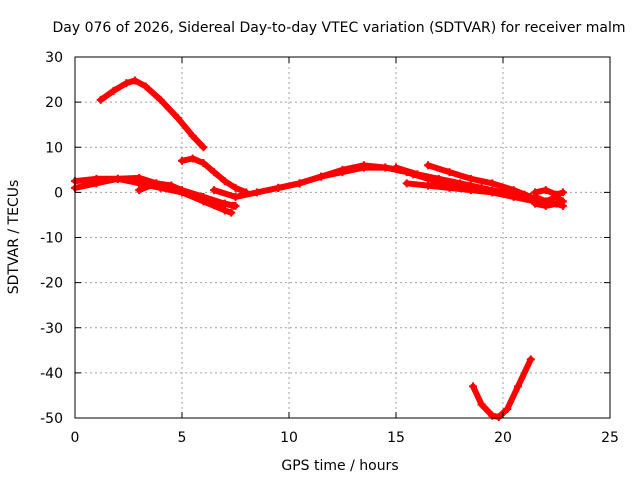 This screenshot has height=480, width=640. I want to click on series-arc-k, so click(549, 199).